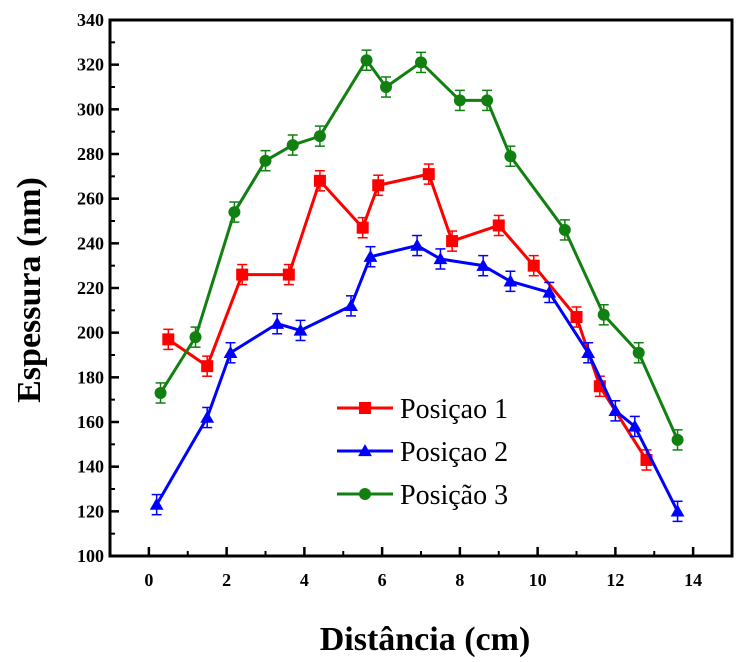 This screenshot has height=662, width=744. I want to click on y-tick-label: 100, so click(90, 556).